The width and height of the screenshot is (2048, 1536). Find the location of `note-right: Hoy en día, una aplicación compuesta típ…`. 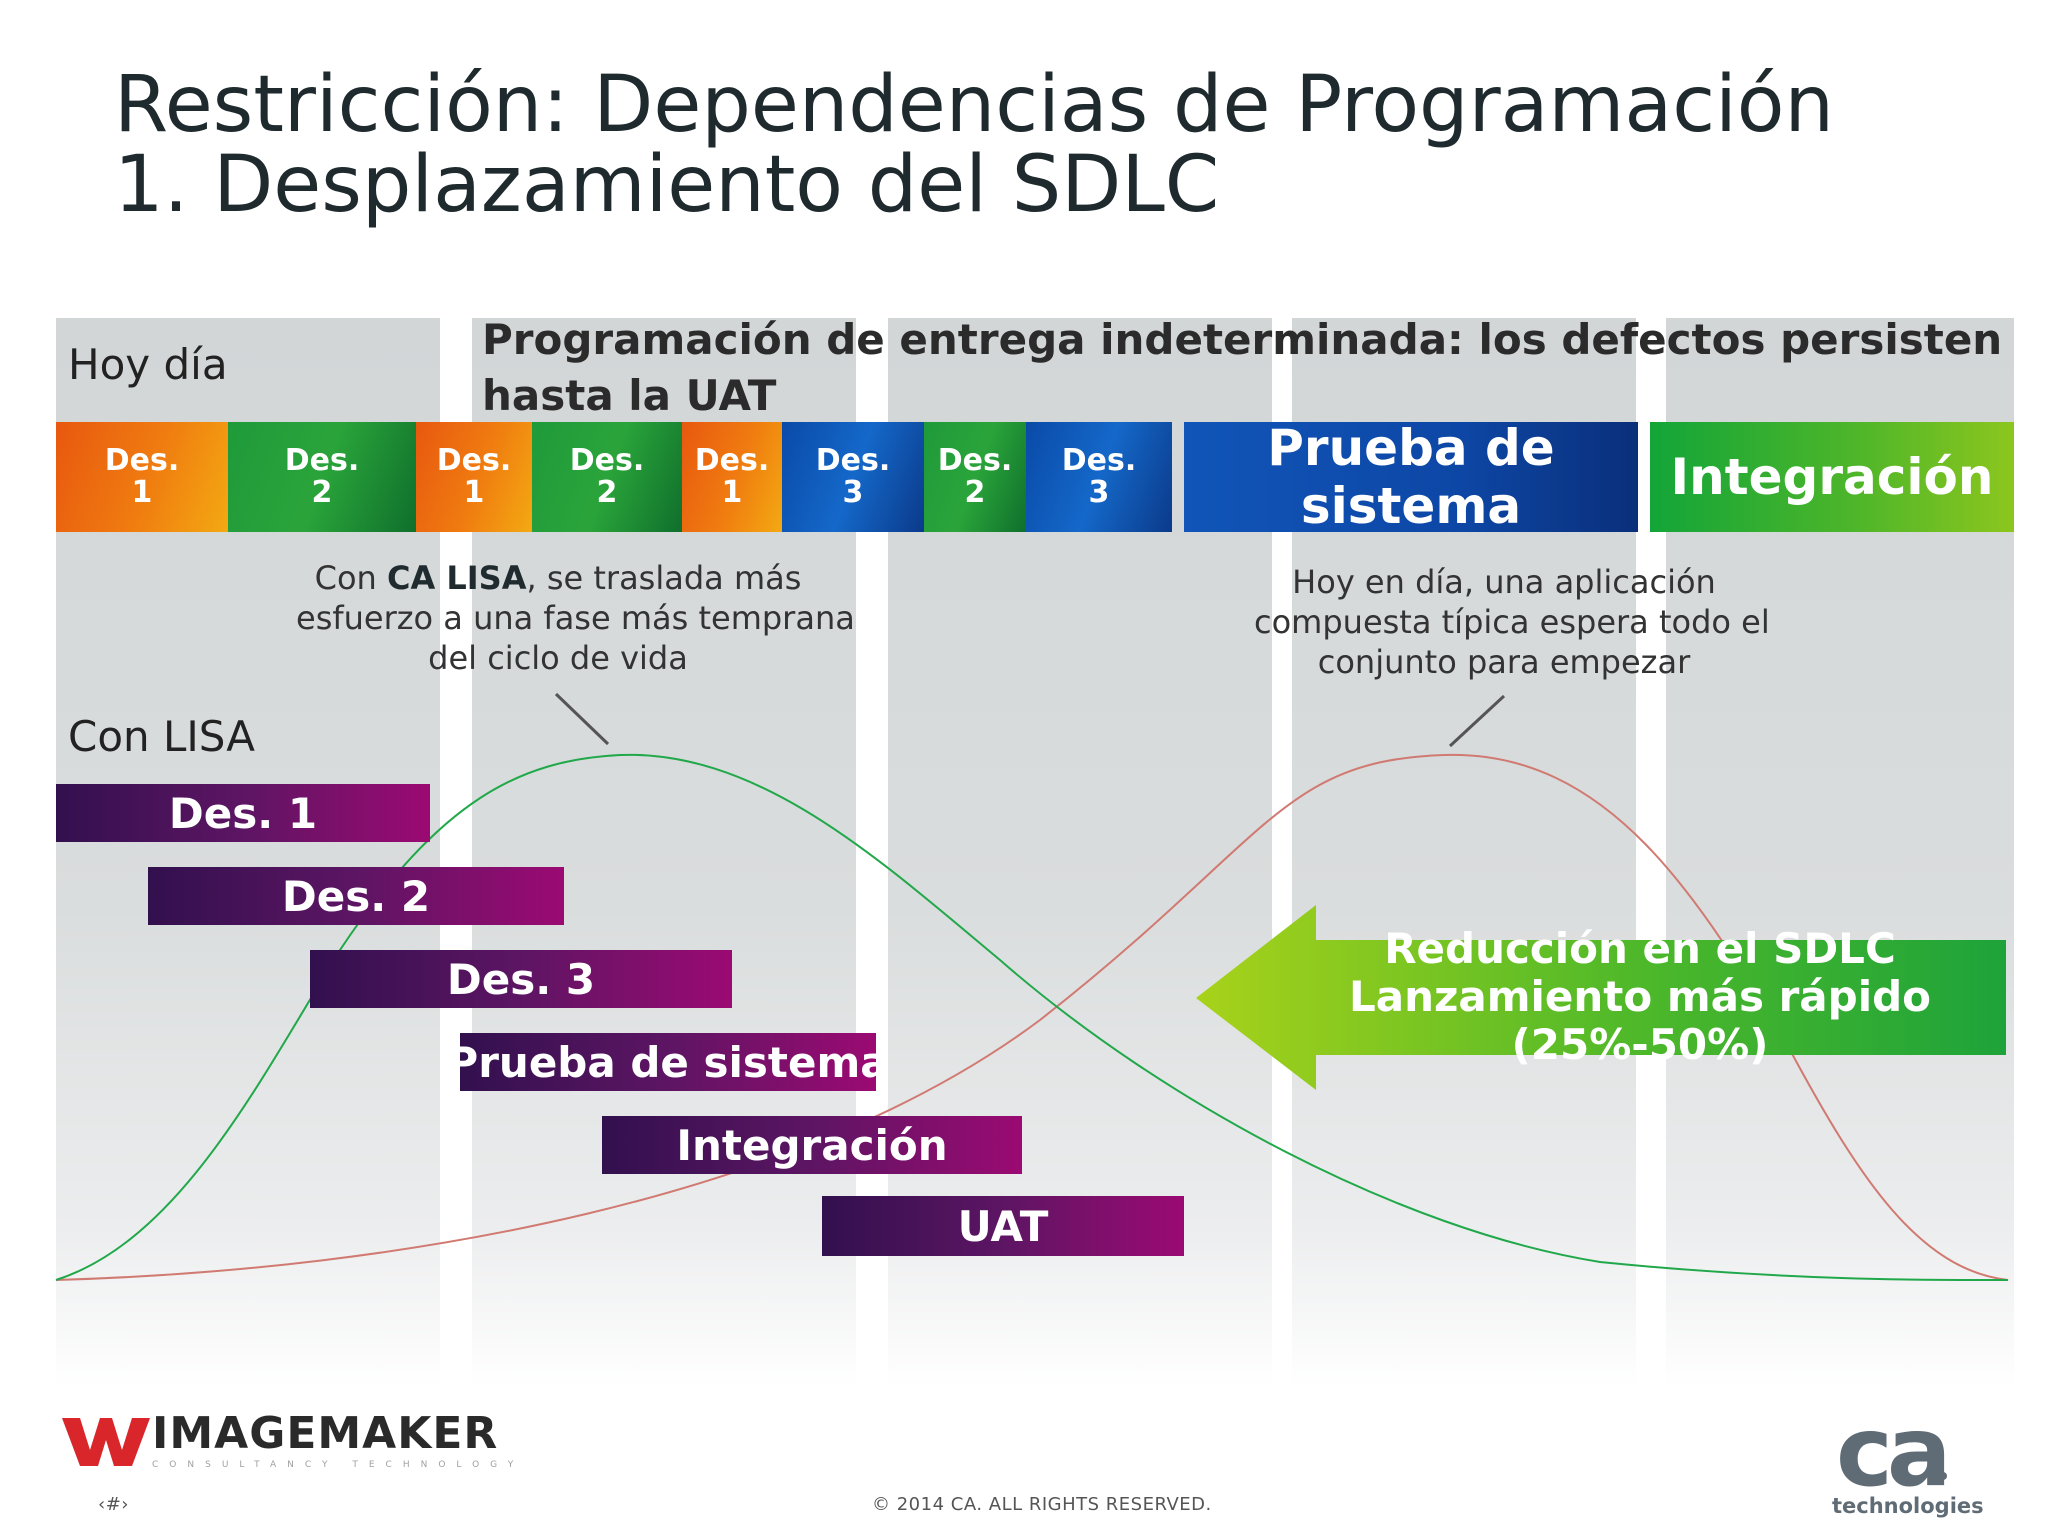

note-right: Hoy en día, una aplicación compuesta típ… is located at coordinates (1512, 622).